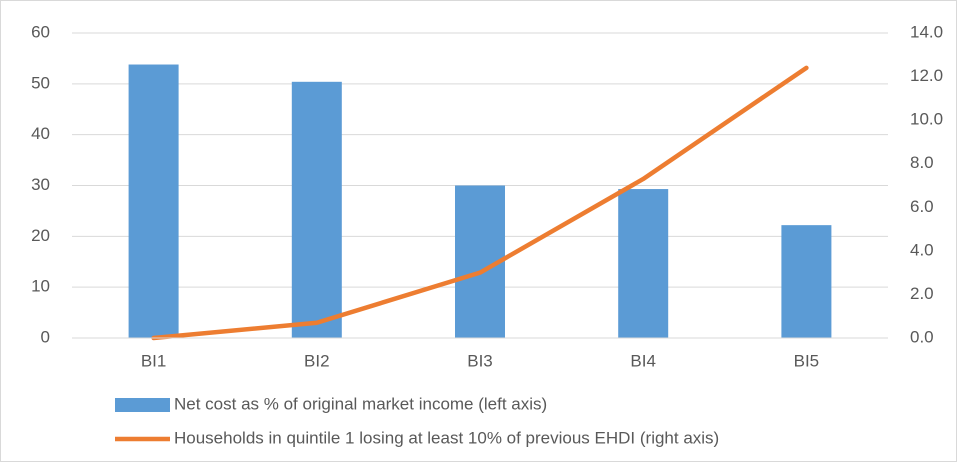 The image size is (958, 463). I want to click on y-tick-label: 40, so click(40, 133).